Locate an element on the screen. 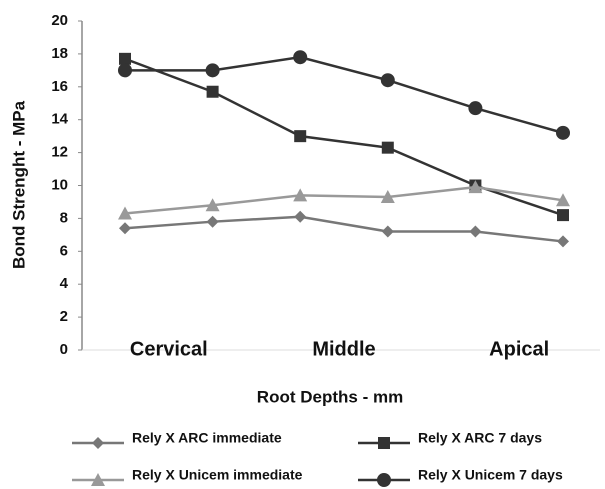 The width and height of the screenshot is (605, 489). legend-label: Rely X Unicem 7 days is located at coordinates (490, 475).